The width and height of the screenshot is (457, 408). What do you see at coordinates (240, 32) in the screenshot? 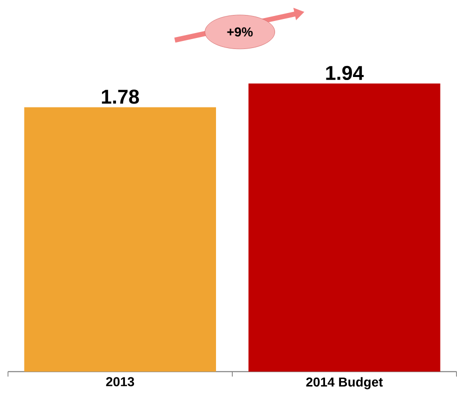
I see `text: +9%` at bounding box center [240, 32].